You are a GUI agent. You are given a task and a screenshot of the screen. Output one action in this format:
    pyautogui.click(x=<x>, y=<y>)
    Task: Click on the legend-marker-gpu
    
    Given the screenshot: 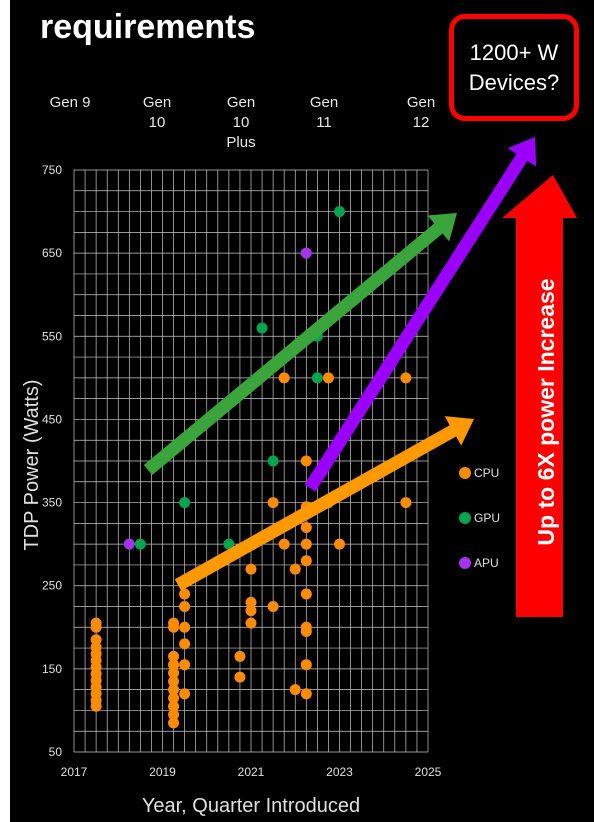 What is the action you would take?
    pyautogui.click(x=465, y=518)
    